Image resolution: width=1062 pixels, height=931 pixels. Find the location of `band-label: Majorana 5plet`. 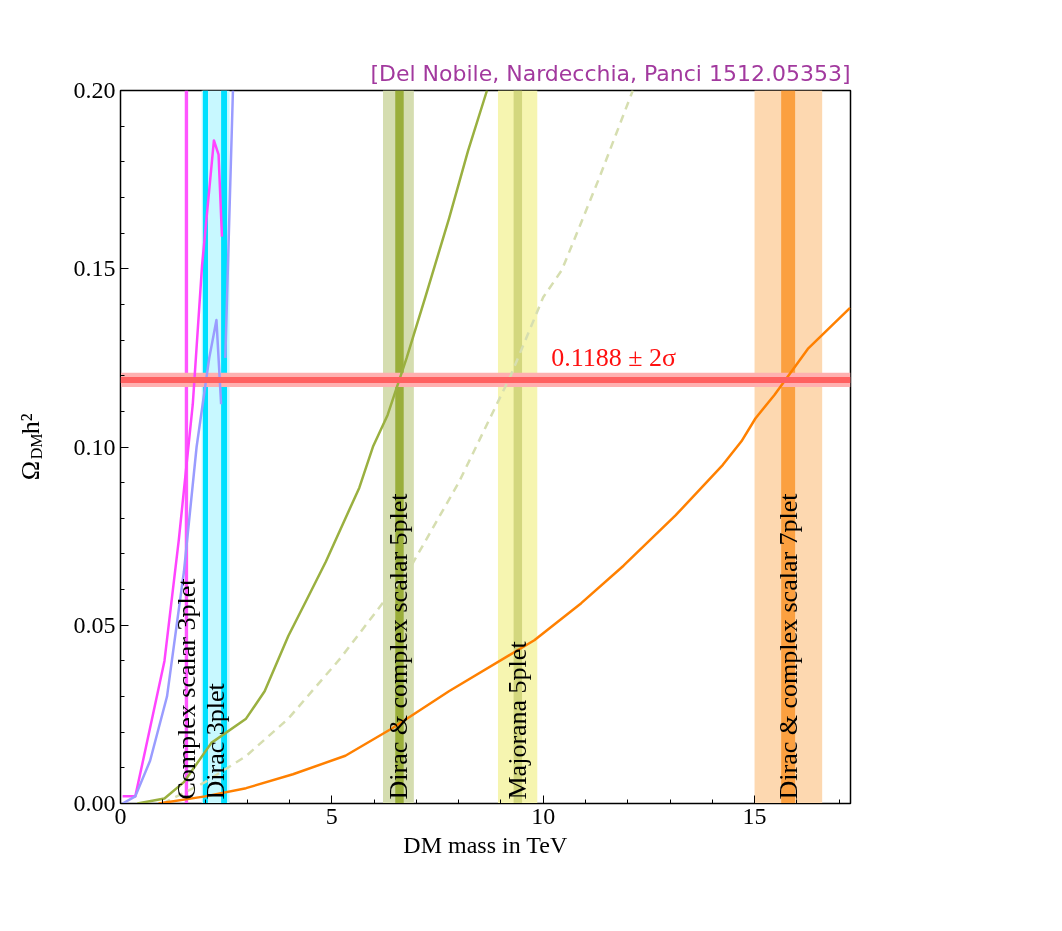

band-label: Majorana 5plet is located at coordinates (518, 720).